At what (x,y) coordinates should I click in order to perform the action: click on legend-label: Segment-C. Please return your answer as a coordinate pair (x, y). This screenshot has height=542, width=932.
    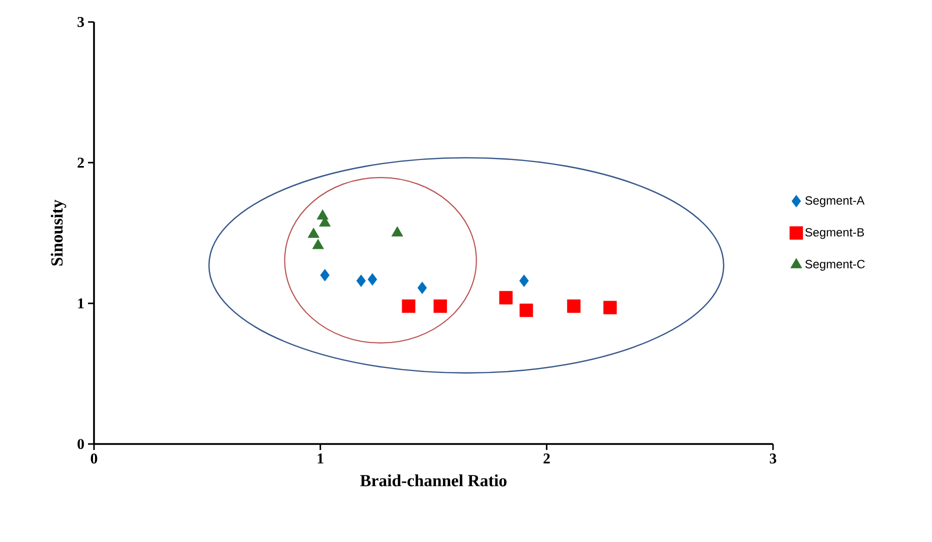
    Looking at the image, I should click on (835, 265).